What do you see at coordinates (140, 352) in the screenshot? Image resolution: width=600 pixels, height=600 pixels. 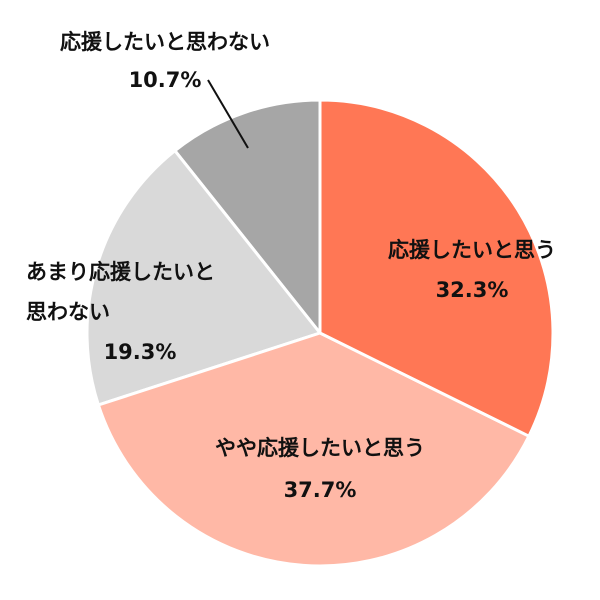 I see `value-label: 19.3%` at bounding box center [140, 352].